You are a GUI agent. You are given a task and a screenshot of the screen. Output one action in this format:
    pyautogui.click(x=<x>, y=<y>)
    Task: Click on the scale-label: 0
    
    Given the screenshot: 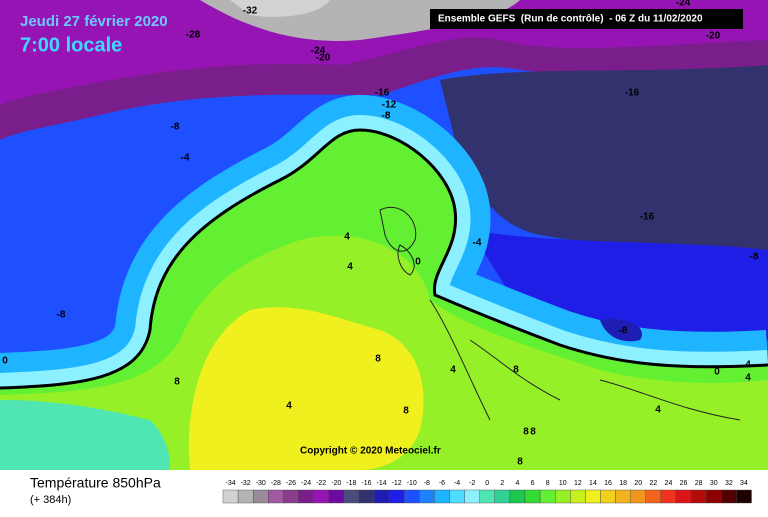 What is the action you would take?
    pyautogui.click(x=487, y=483)
    